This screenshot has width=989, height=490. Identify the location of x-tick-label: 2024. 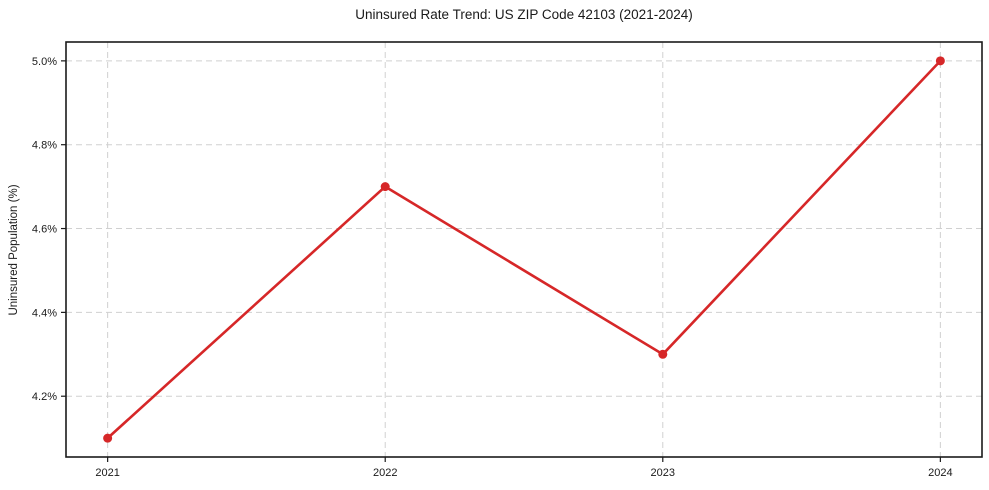
(940, 473).